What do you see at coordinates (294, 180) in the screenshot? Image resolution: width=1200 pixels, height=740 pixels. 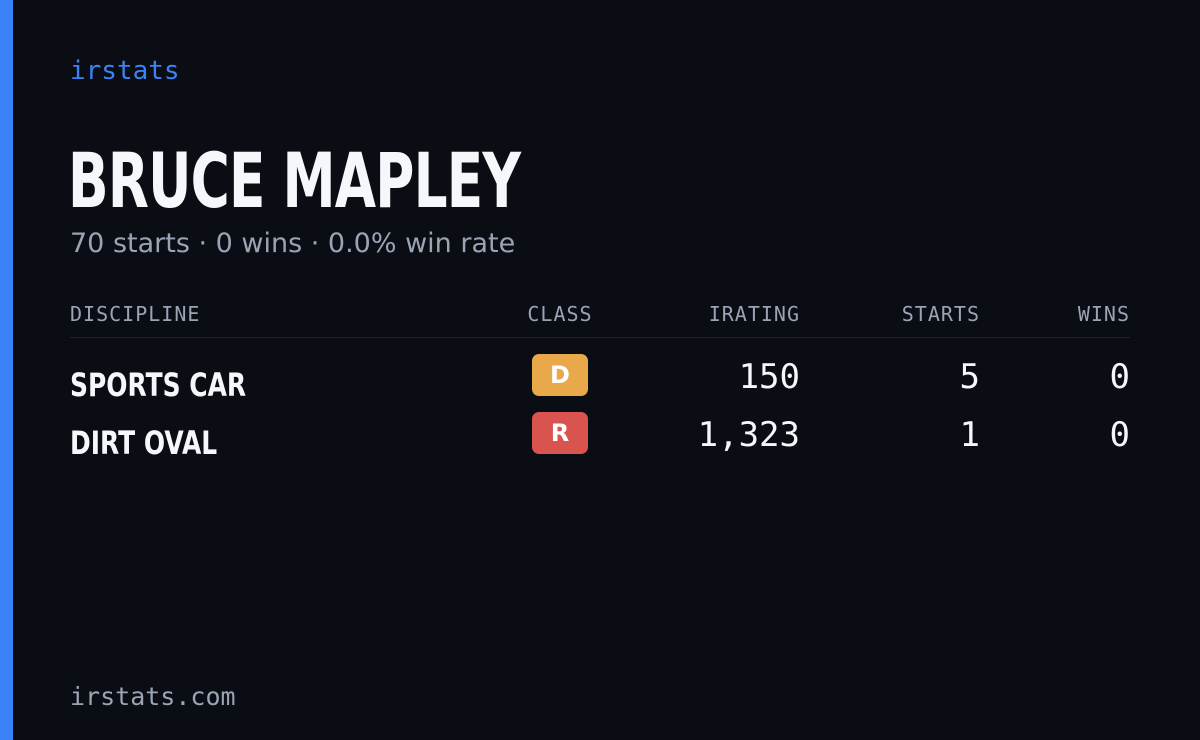 I see `driver-name: BRUCE MAPLEY` at bounding box center [294, 180].